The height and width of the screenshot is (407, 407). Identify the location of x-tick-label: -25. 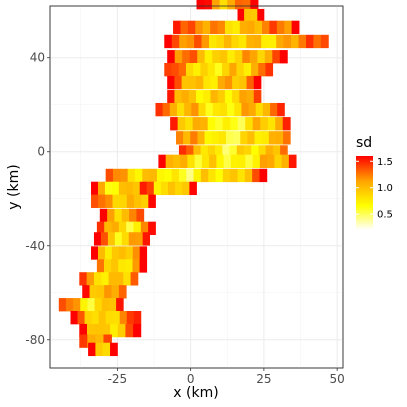
(118, 379).